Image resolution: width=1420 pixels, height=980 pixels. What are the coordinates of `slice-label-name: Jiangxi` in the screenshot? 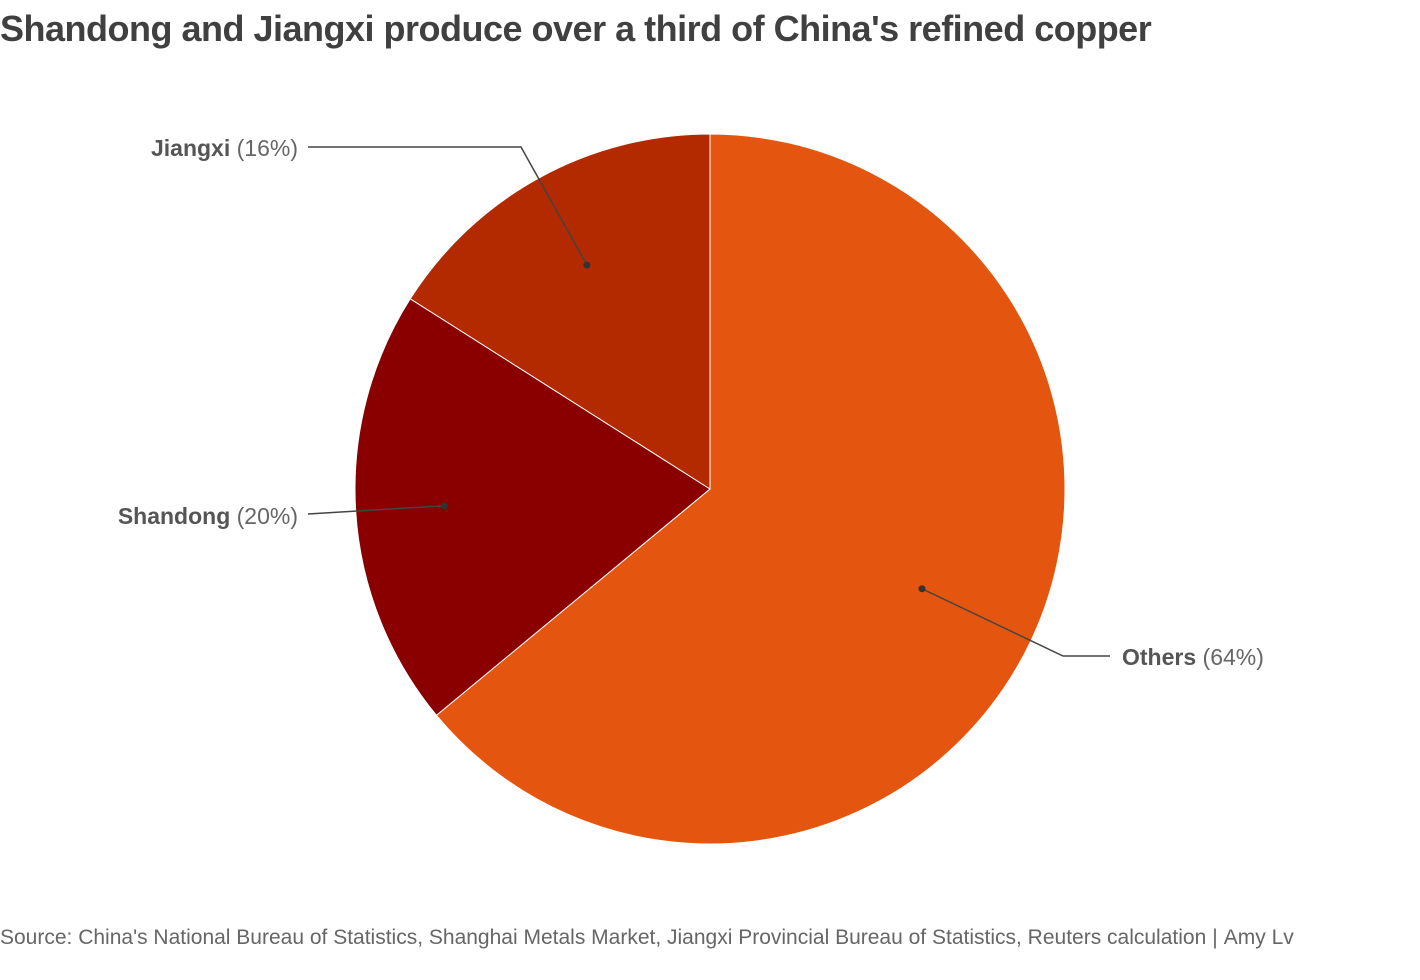 It's located at (194, 148).